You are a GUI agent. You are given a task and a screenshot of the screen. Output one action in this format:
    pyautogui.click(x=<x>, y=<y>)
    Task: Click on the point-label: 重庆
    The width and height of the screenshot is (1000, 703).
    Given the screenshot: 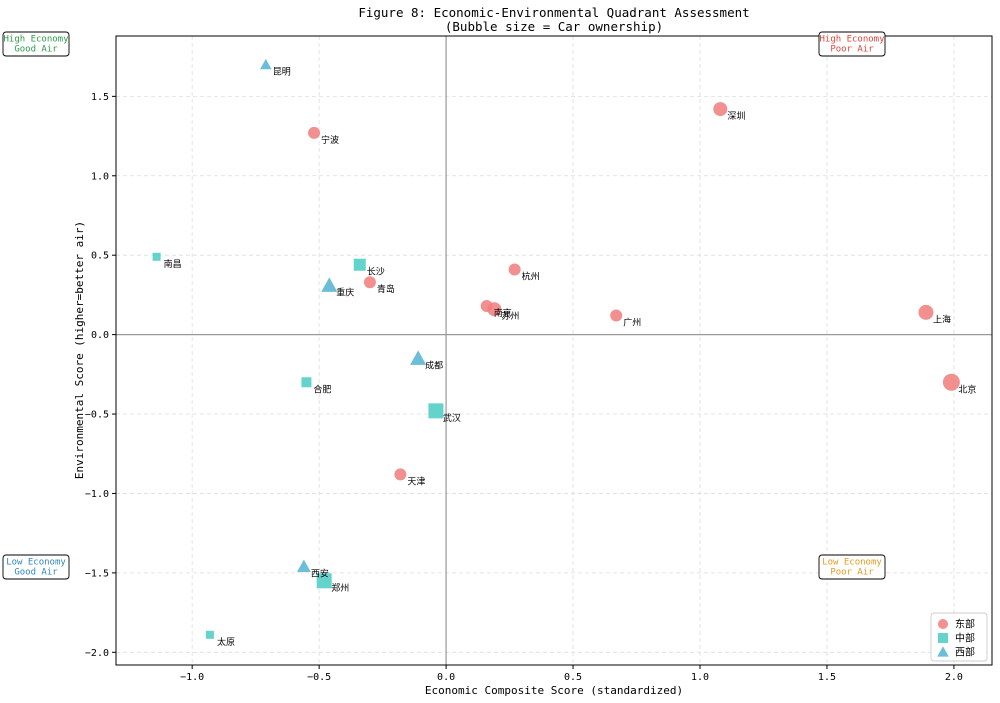 What is the action you would take?
    pyautogui.click(x=345, y=292)
    